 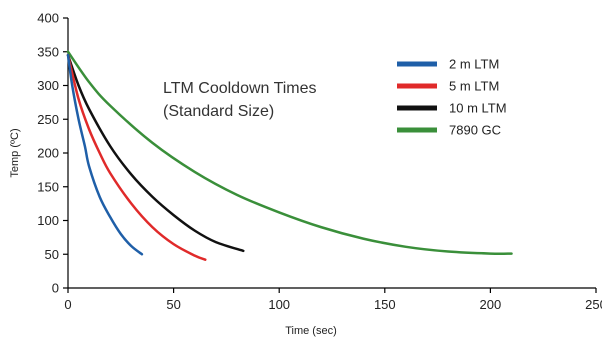 I want to click on y-tick-label: 250, so click(x=48, y=119).